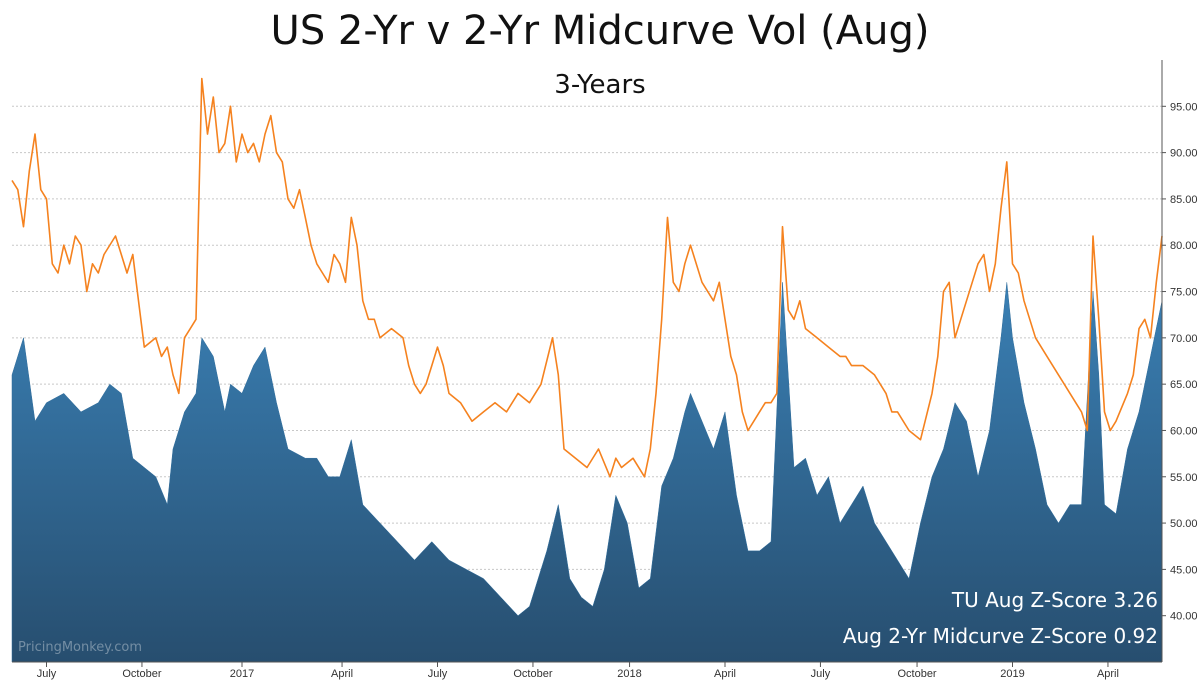 The height and width of the screenshot is (682, 1200). What do you see at coordinates (242, 674) in the screenshot?
I see `x-tick-label: 2017` at bounding box center [242, 674].